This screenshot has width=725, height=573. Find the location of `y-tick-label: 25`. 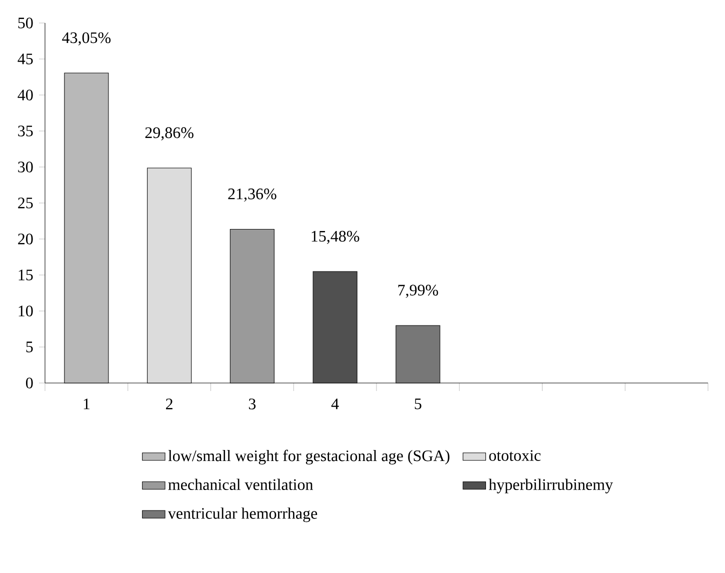

y-tick-label: 25 is located at coordinates (25, 203).